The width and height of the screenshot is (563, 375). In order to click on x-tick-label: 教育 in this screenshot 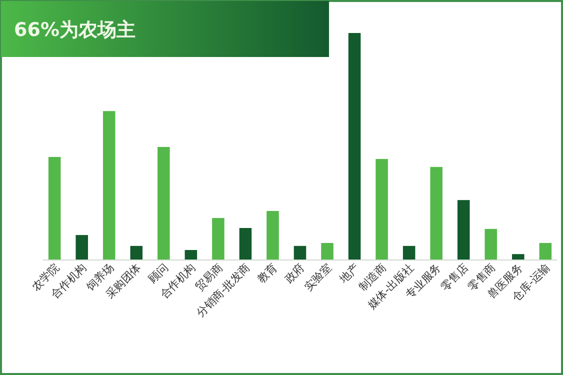, I will do `click(267, 273)`.